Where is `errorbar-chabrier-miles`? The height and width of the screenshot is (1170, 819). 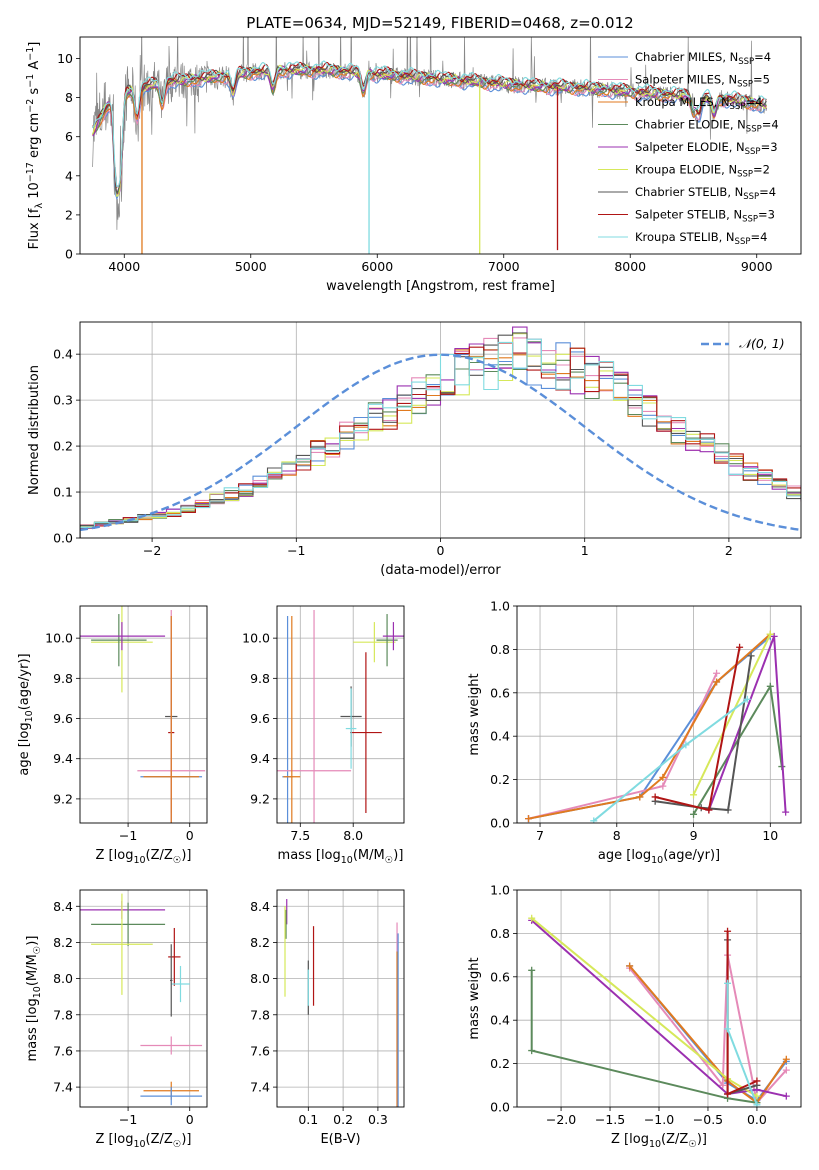 errorbar-chabrier-miles is located at coordinates (171, 1096).